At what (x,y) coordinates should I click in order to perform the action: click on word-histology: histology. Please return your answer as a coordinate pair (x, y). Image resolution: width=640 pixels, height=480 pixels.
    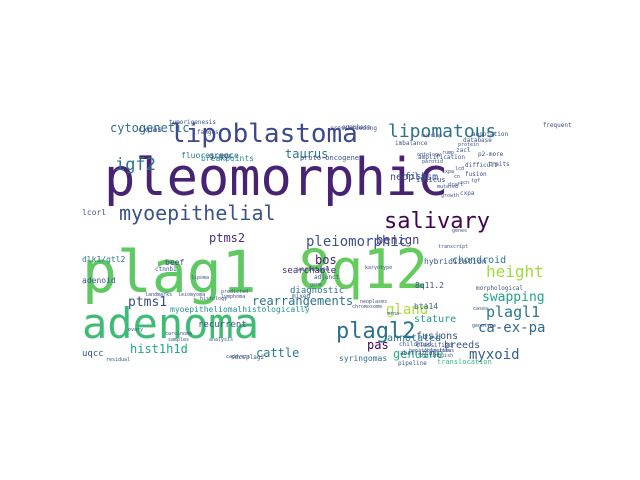
    Looking at the image, I should click on (213, 299).